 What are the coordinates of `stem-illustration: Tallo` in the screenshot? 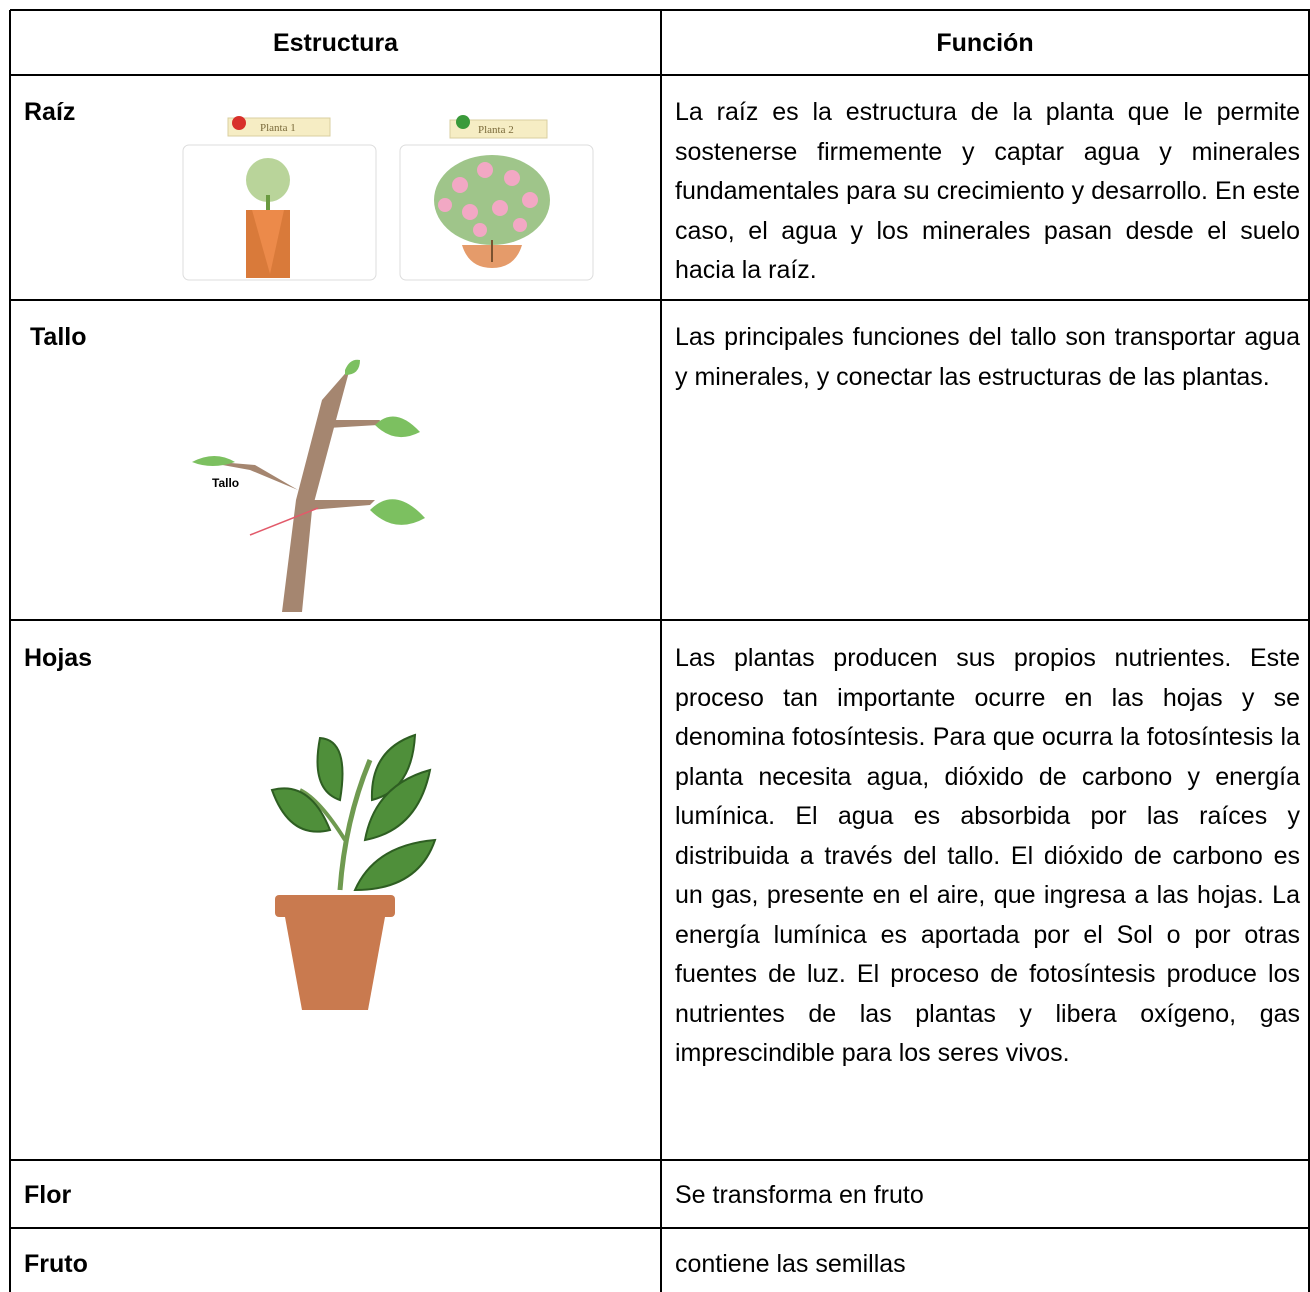 It's located at (308, 485).